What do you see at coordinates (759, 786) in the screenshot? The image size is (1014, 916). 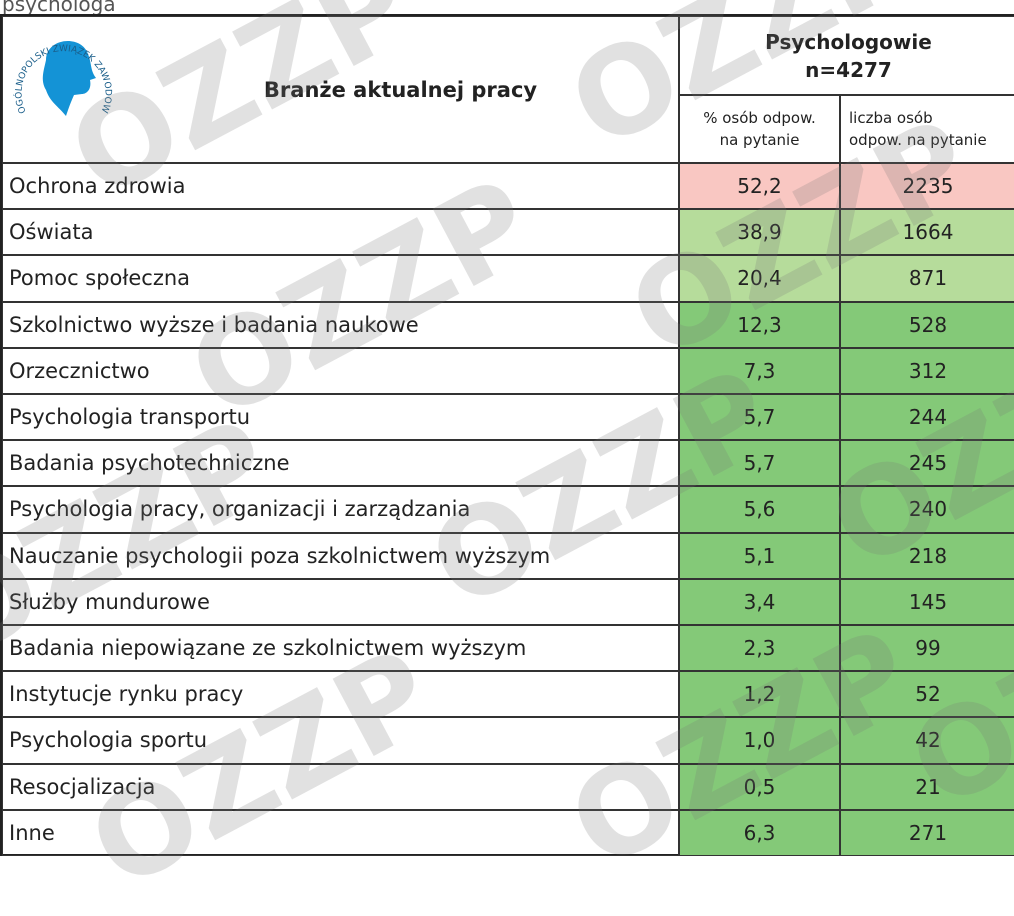 I see `row-pct: 0,5` at bounding box center [759, 786].